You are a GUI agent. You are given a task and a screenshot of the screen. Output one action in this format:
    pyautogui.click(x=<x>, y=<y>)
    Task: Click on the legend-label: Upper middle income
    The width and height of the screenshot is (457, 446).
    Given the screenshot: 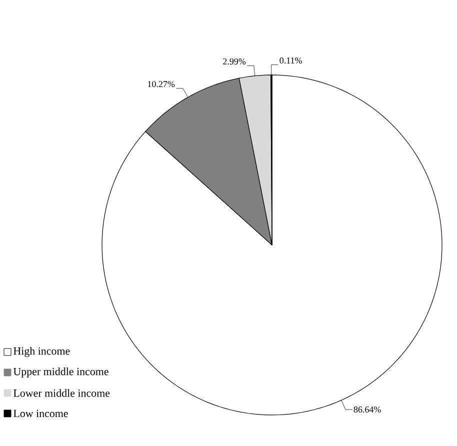 What is the action you would take?
    pyautogui.click(x=60, y=373)
    